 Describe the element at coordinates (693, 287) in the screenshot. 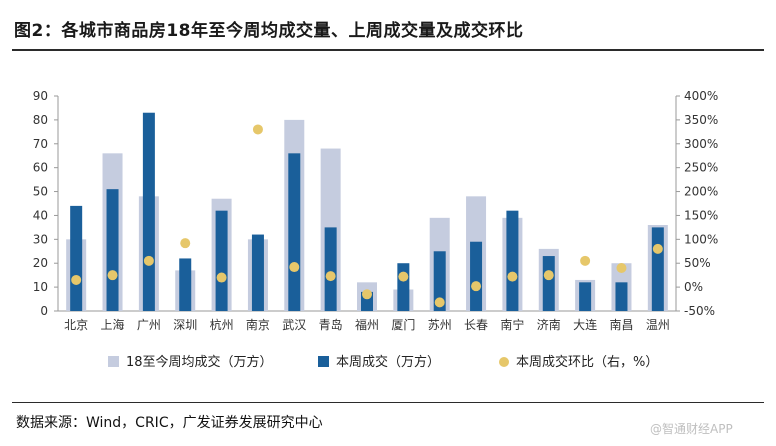

I see `y-right-tick-label: 0%` at that location.